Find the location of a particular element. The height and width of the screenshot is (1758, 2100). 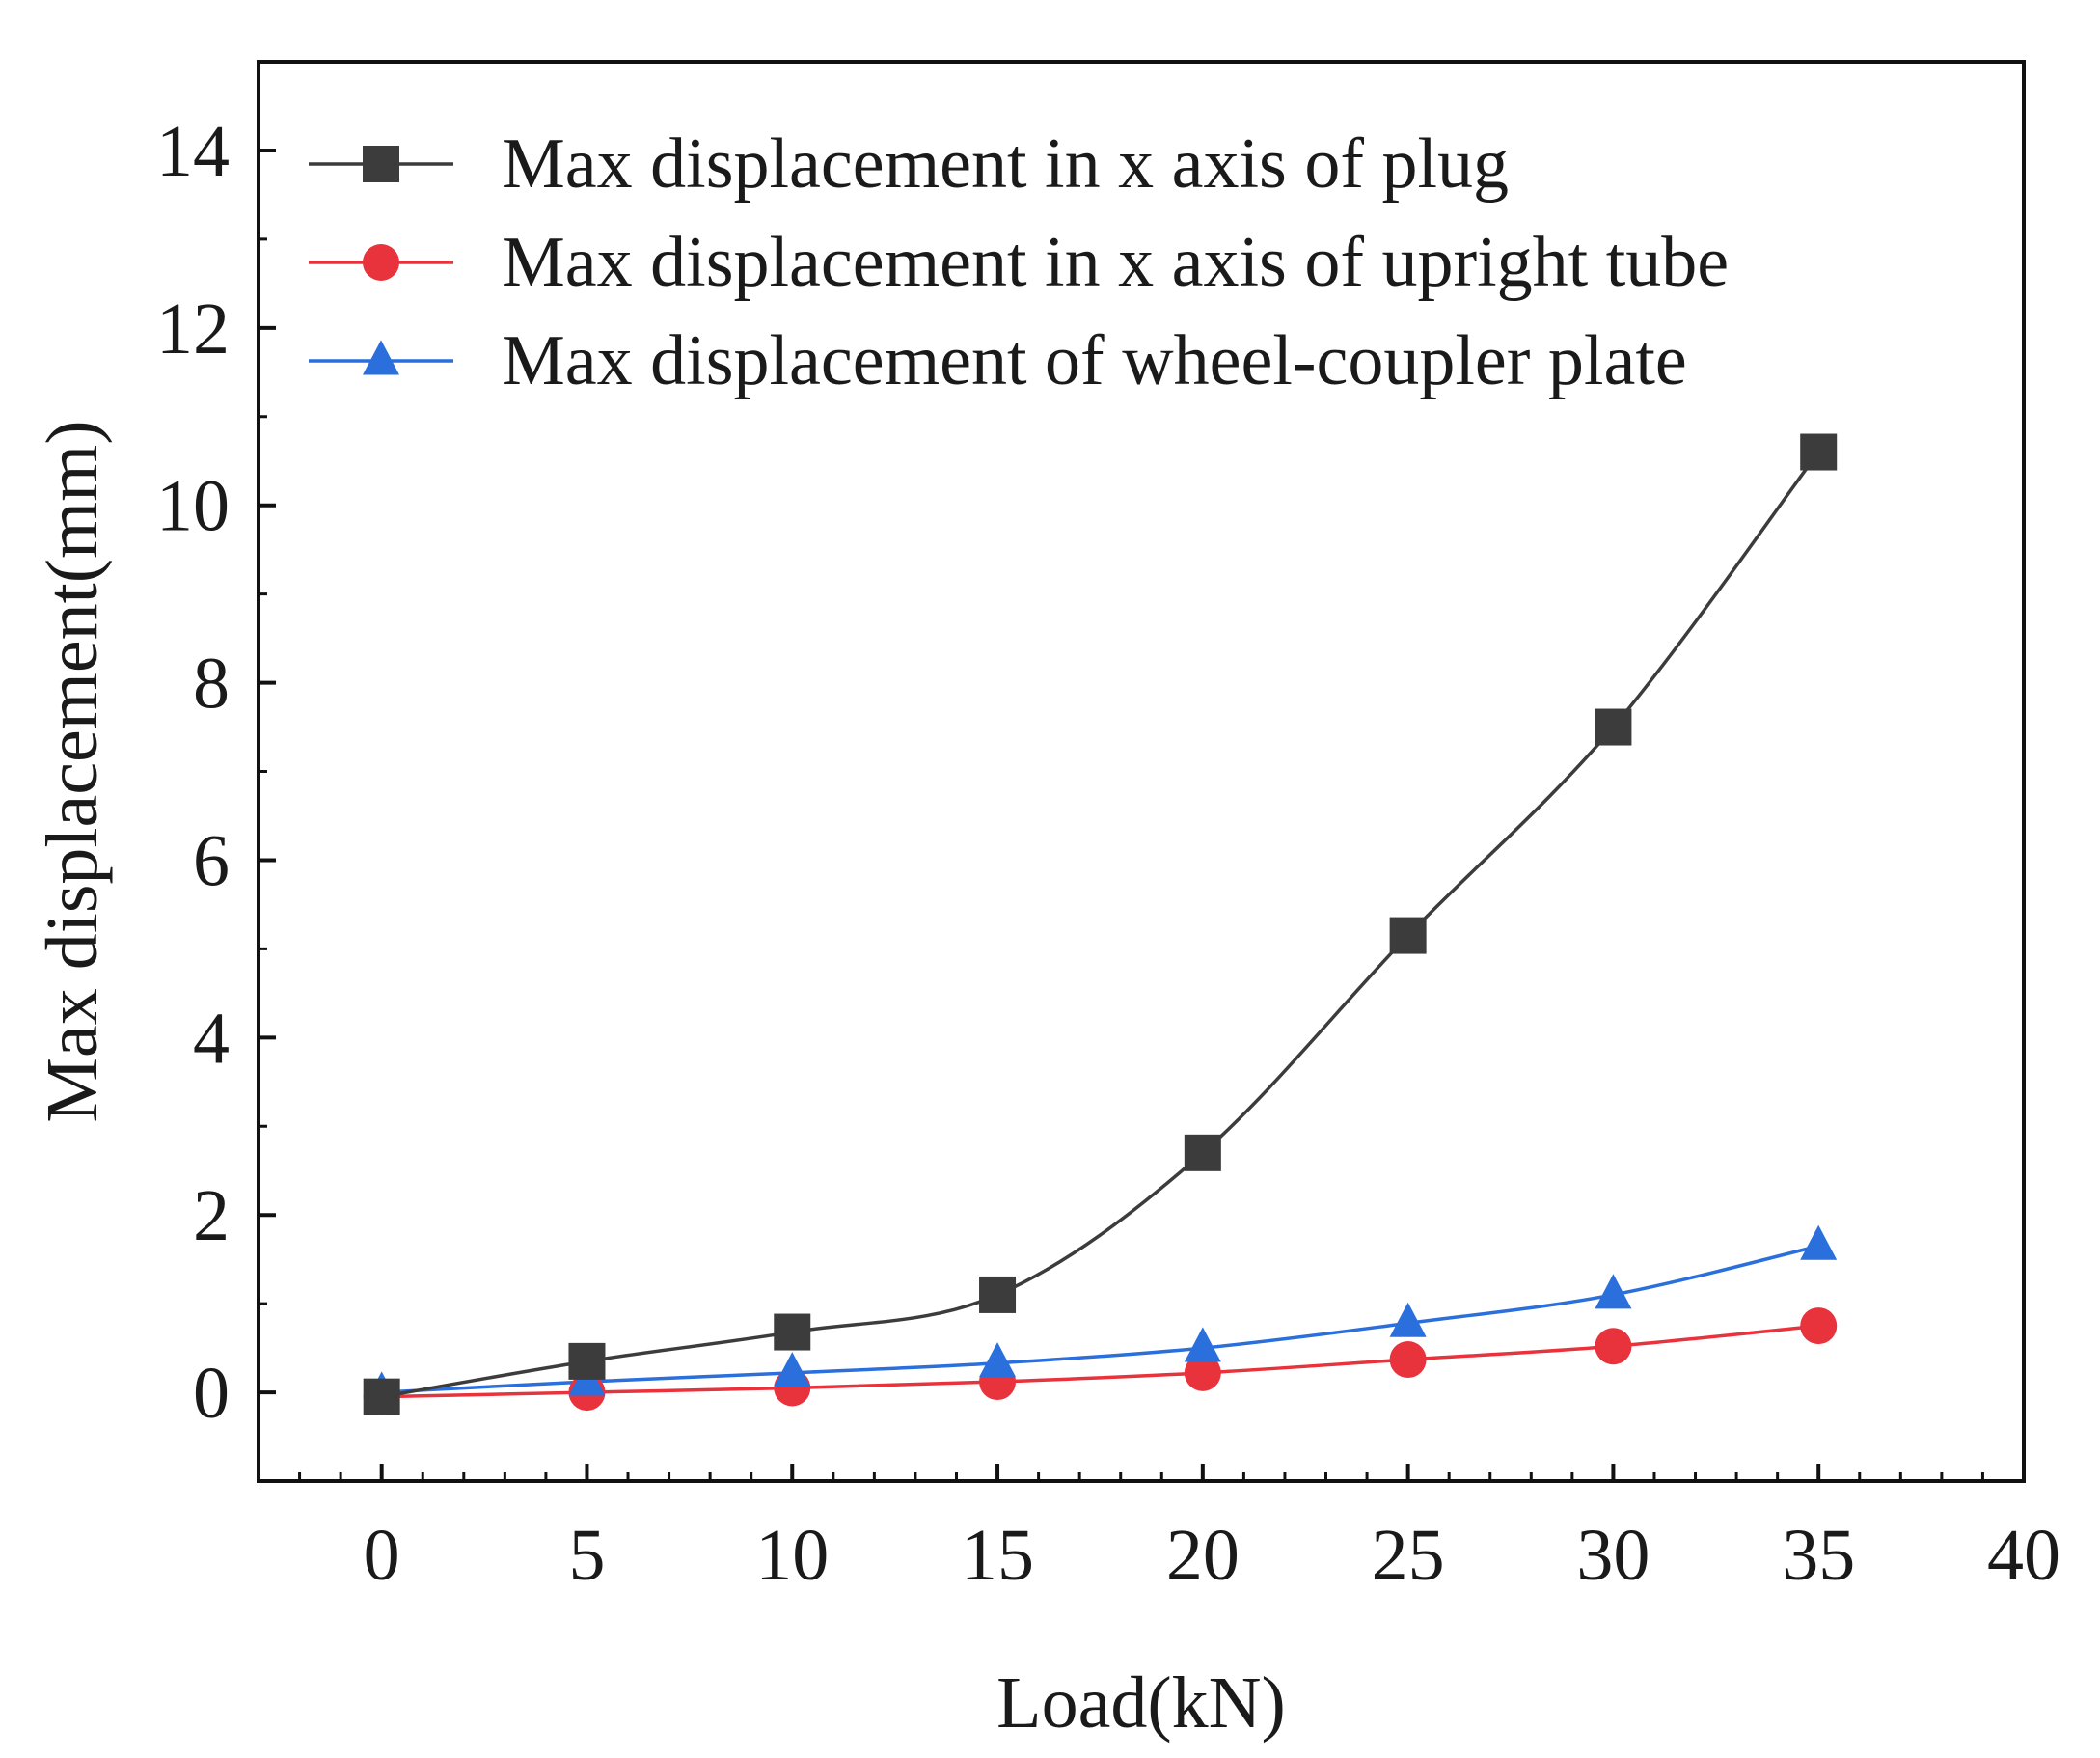

legend-marker-circle is located at coordinates (381, 262).